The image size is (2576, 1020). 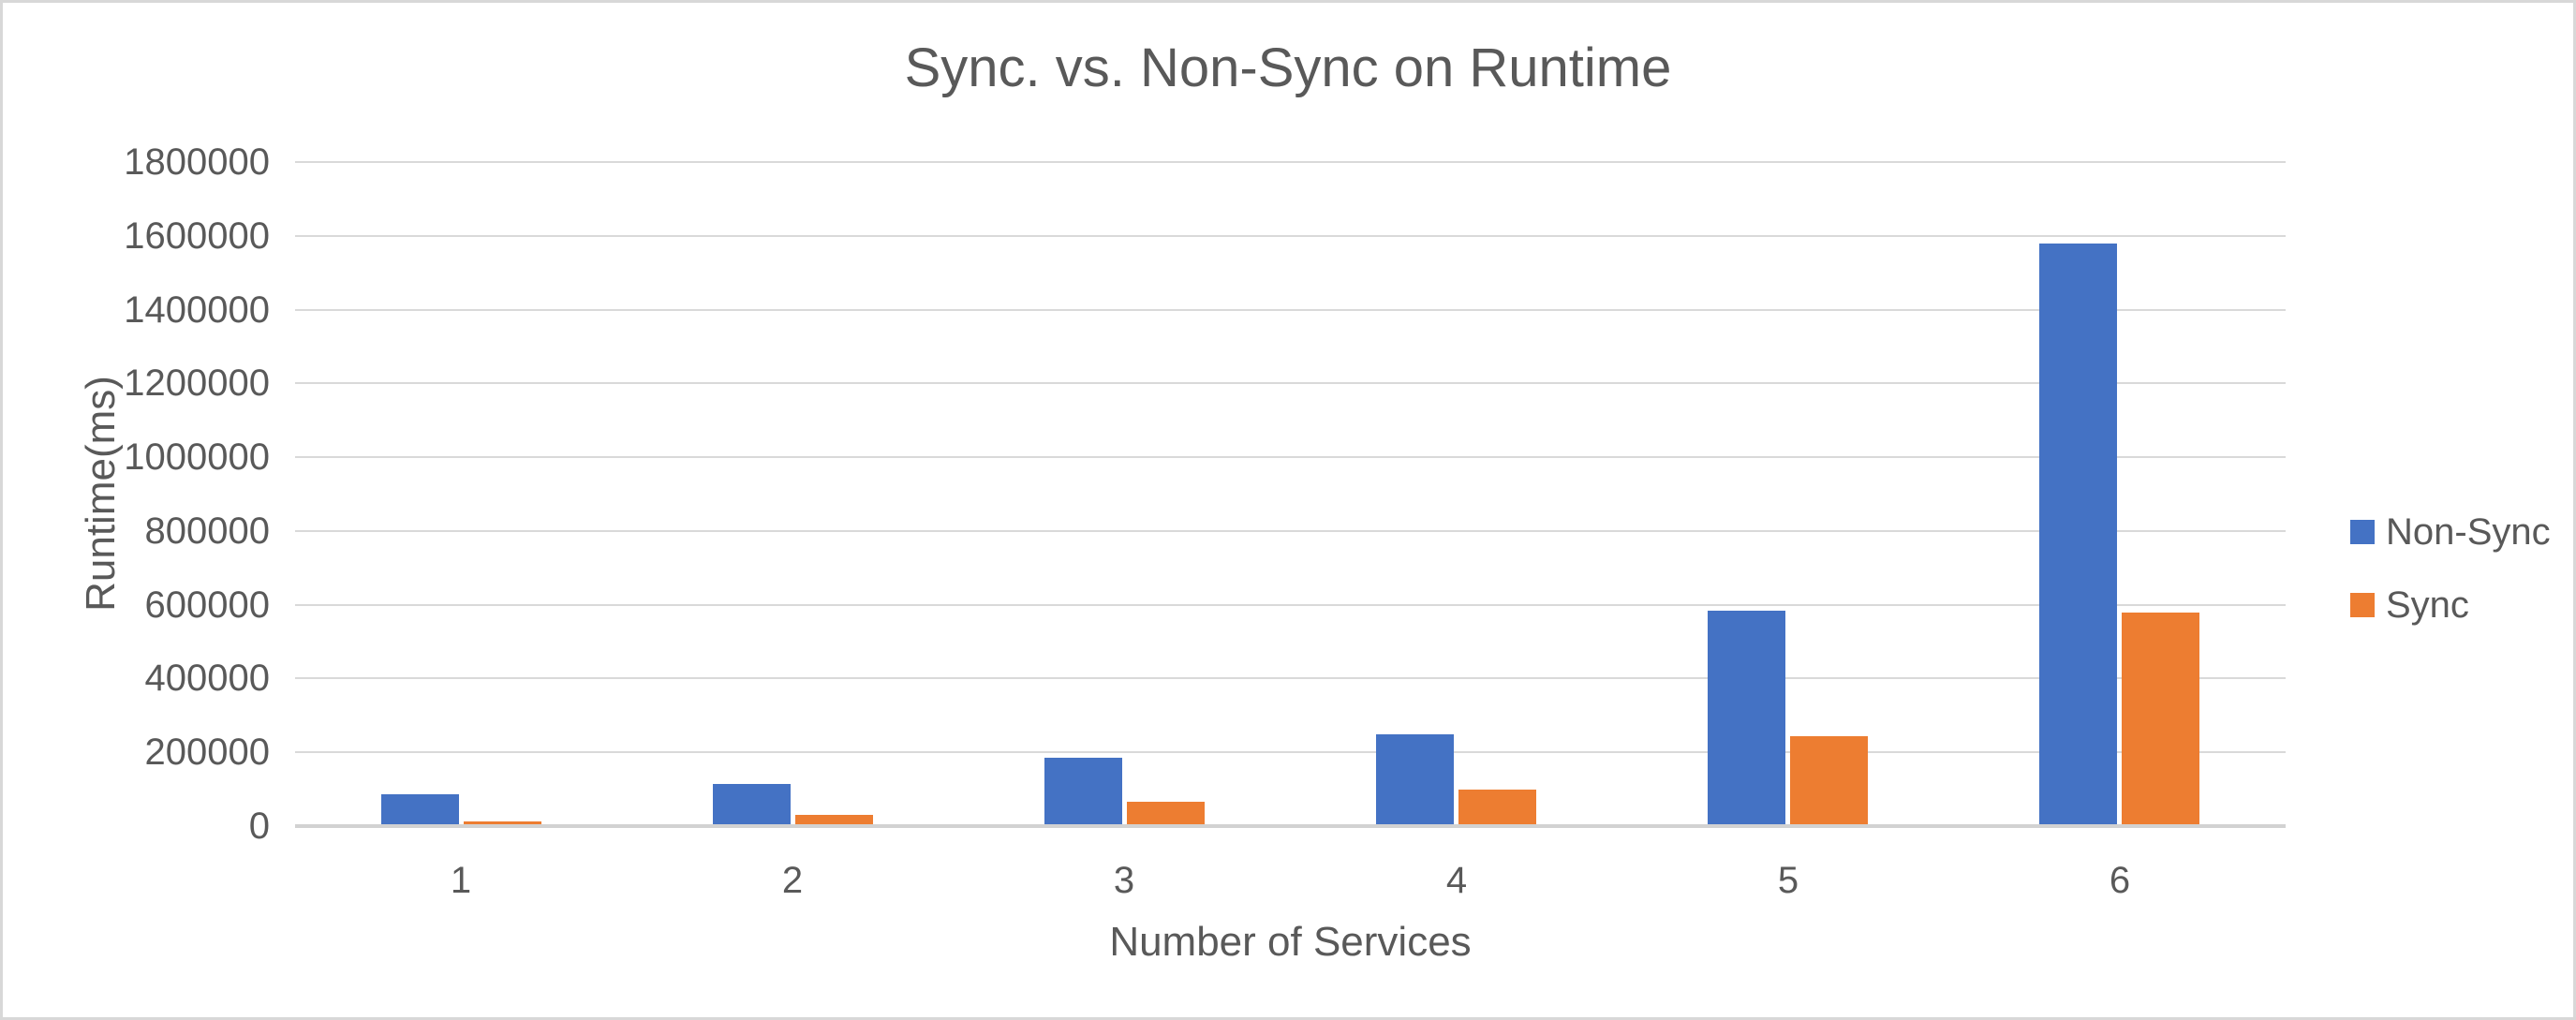 I want to click on y-tick-label: 0, so click(x=259, y=826).